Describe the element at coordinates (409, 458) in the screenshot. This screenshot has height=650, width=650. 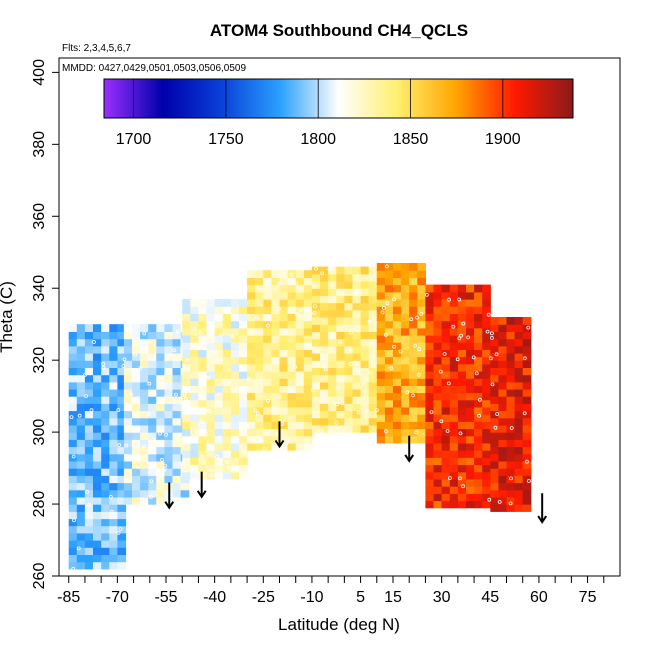
I see `arrow-head` at that location.